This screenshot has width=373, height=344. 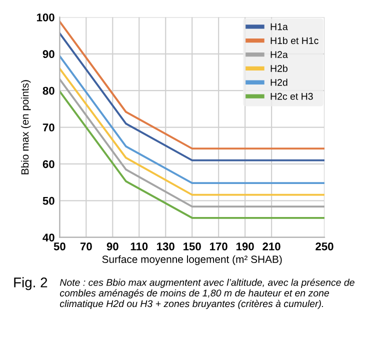 What do you see at coordinates (48, 54) in the screenshot?
I see `y-tick-label: 90` at bounding box center [48, 54].